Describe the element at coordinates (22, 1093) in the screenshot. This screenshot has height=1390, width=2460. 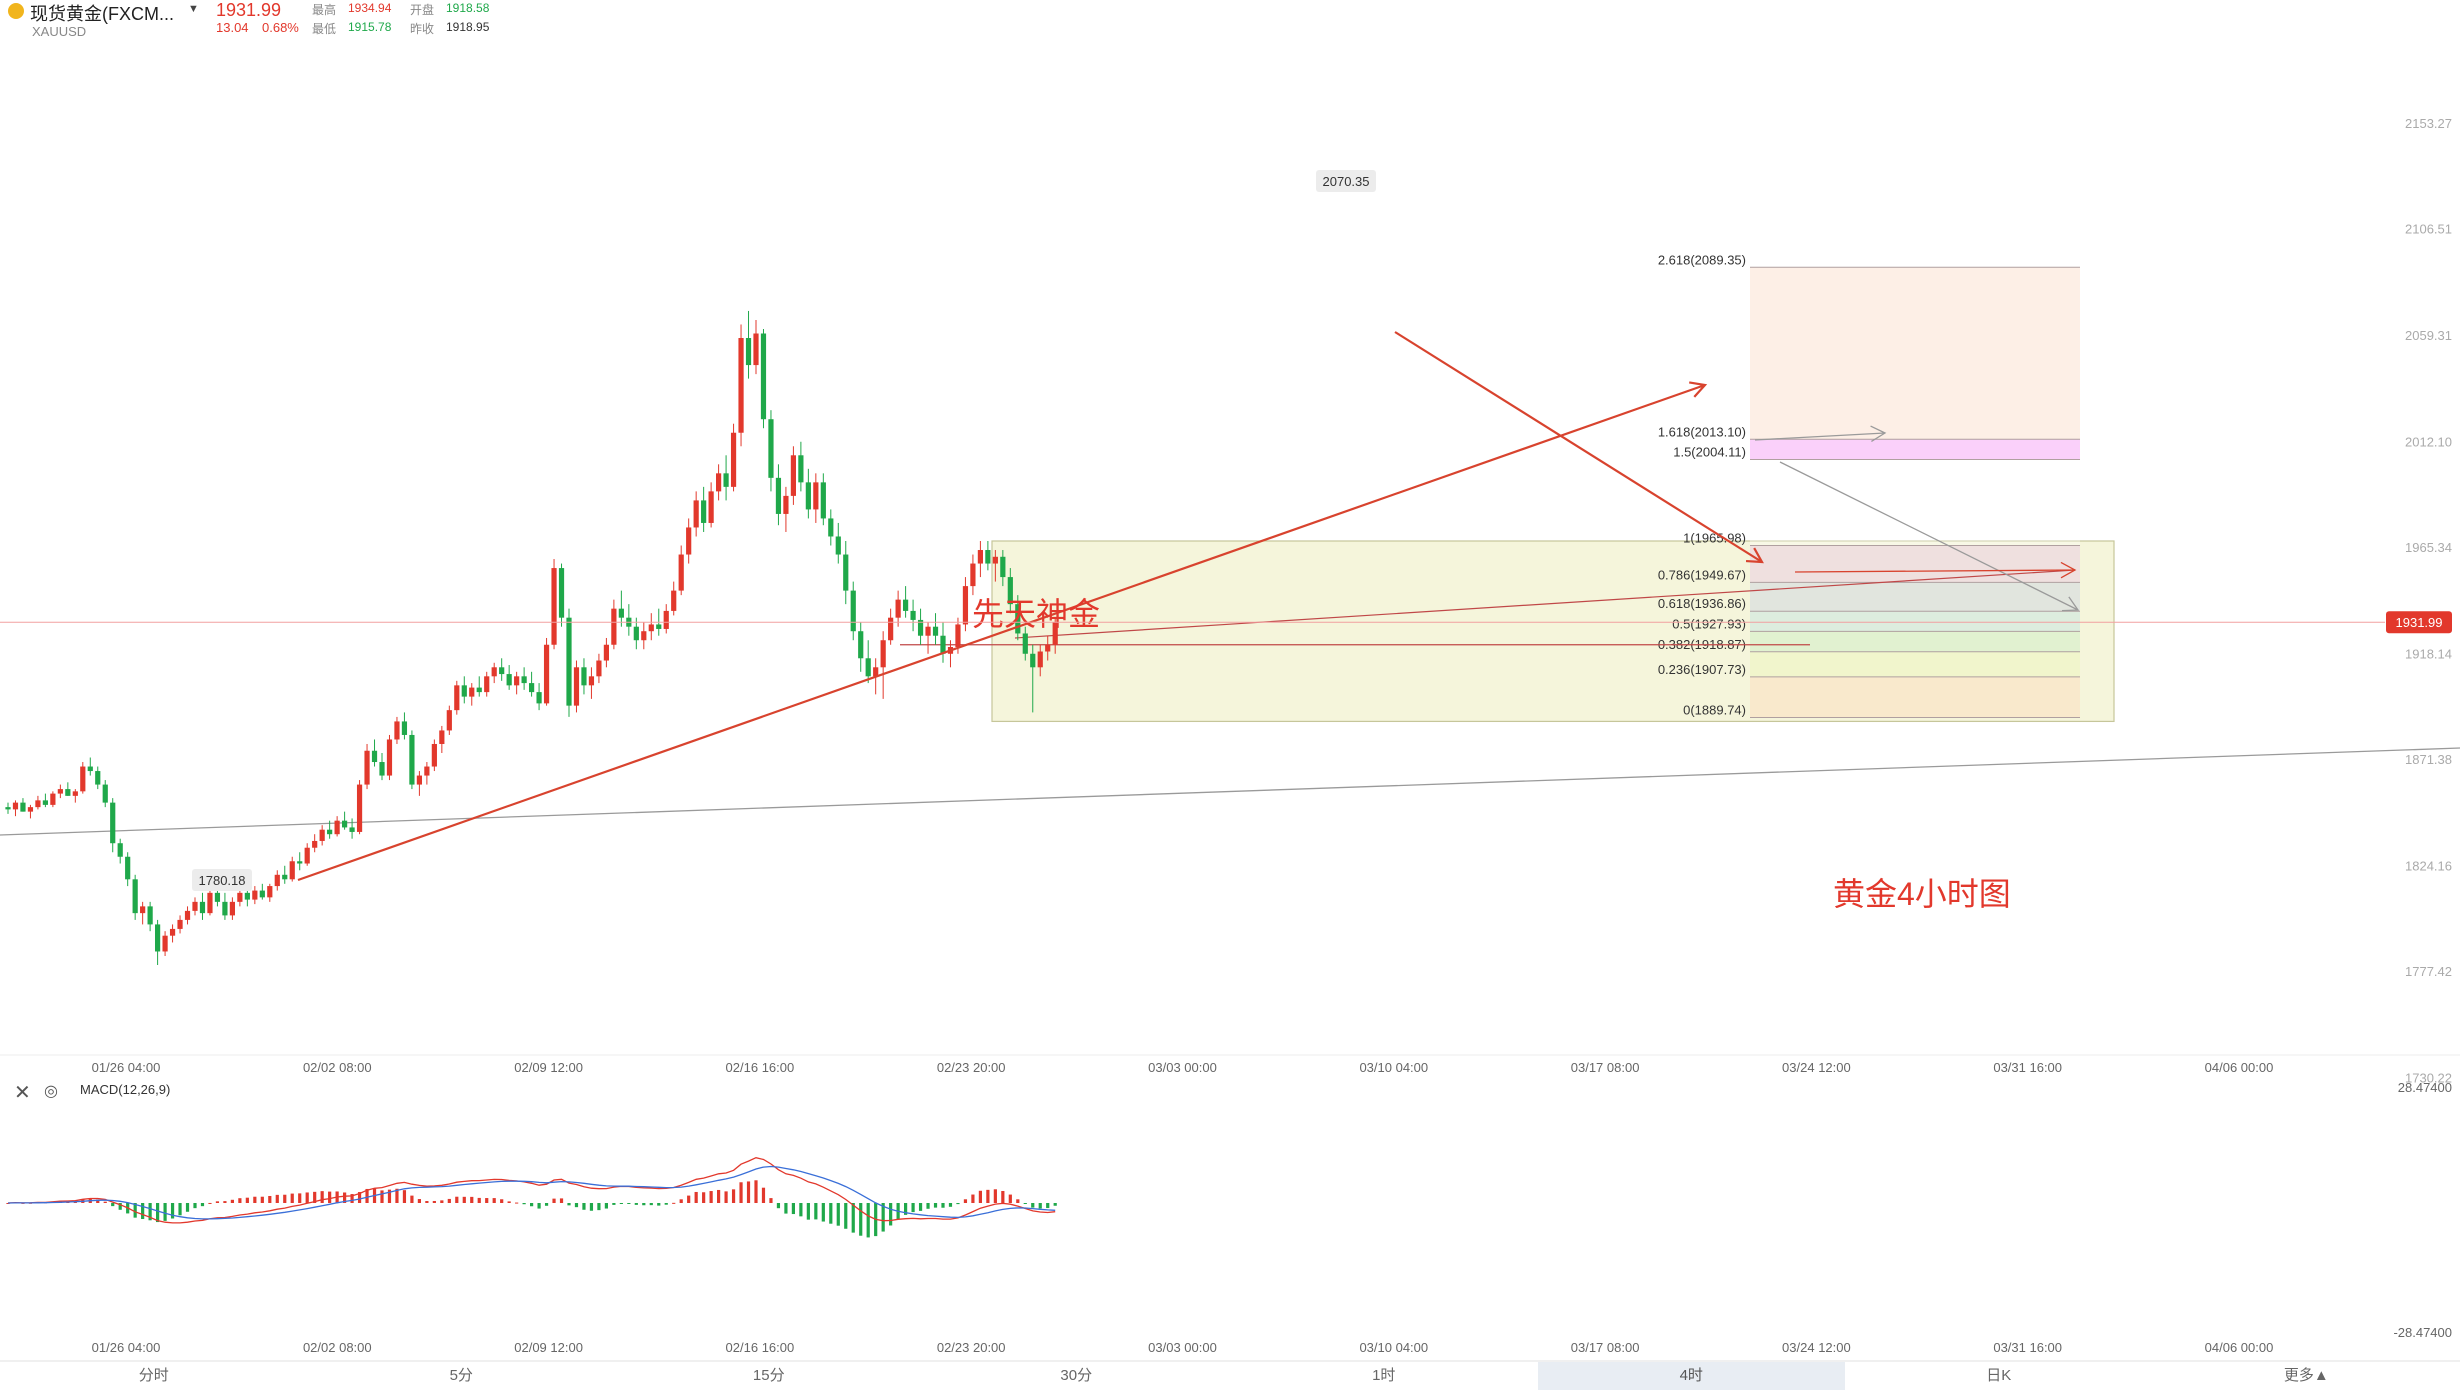
I see `close-icon: ✕` at that location.